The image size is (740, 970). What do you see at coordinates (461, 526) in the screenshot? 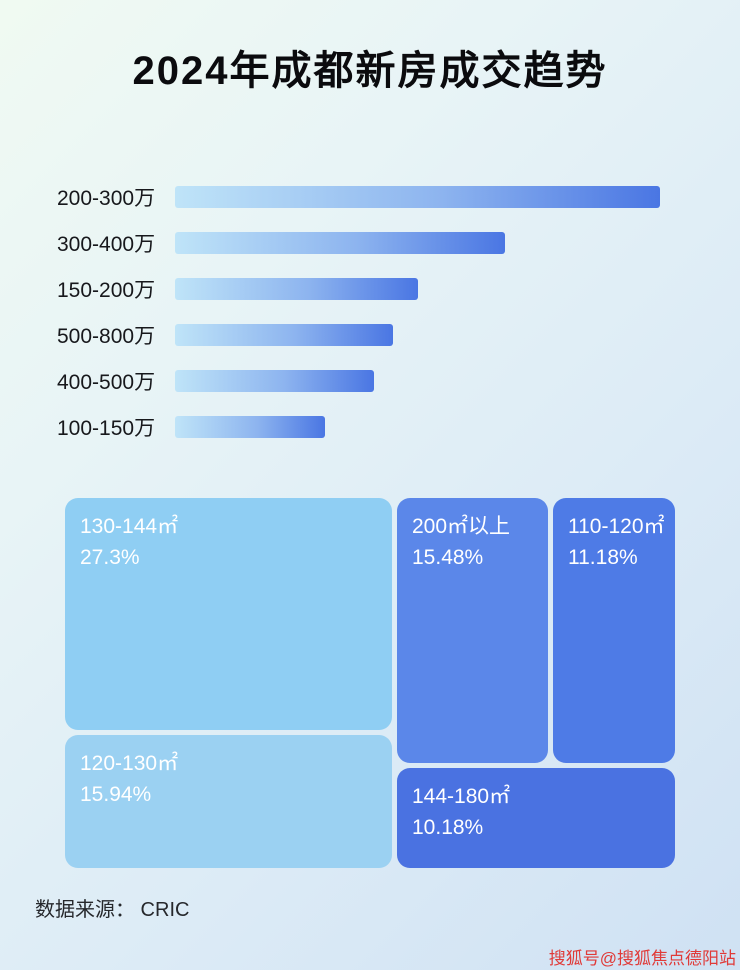
I see `treemap-label: 200㎡以上` at bounding box center [461, 526].